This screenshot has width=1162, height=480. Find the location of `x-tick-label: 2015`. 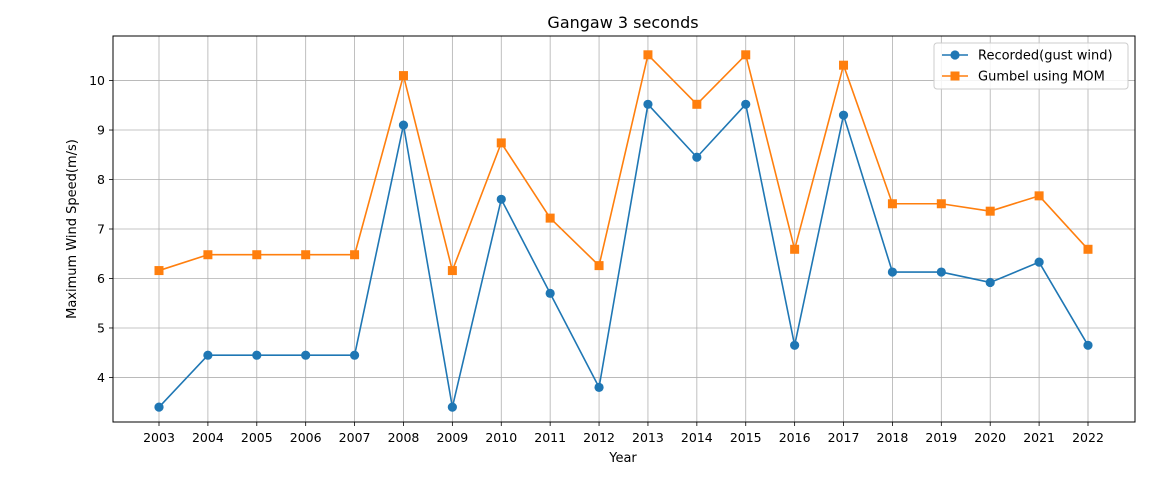

x-tick-label: 2015 is located at coordinates (746, 437).